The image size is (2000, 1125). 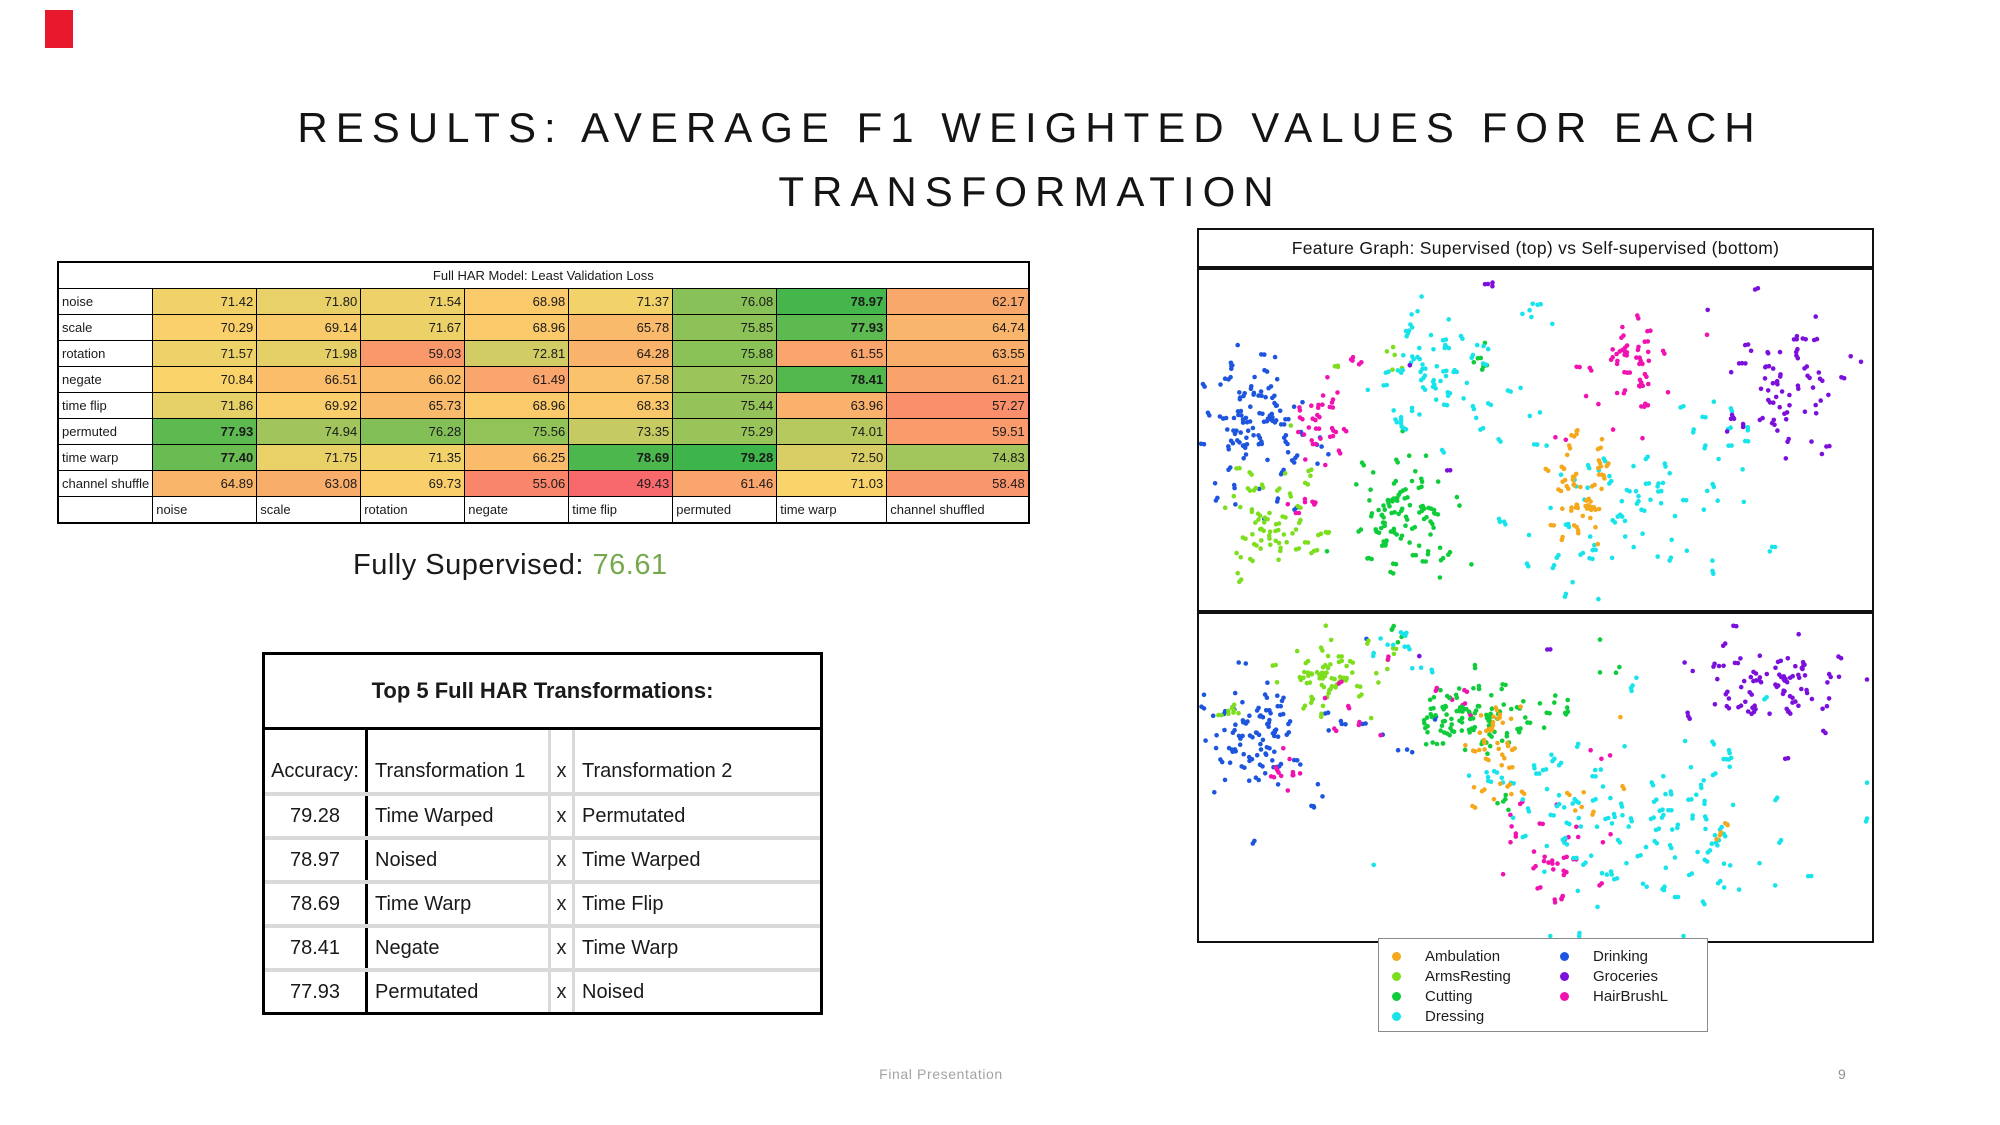 I want to click on heatmap-cell: 69.14, so click(x=309, y=327).